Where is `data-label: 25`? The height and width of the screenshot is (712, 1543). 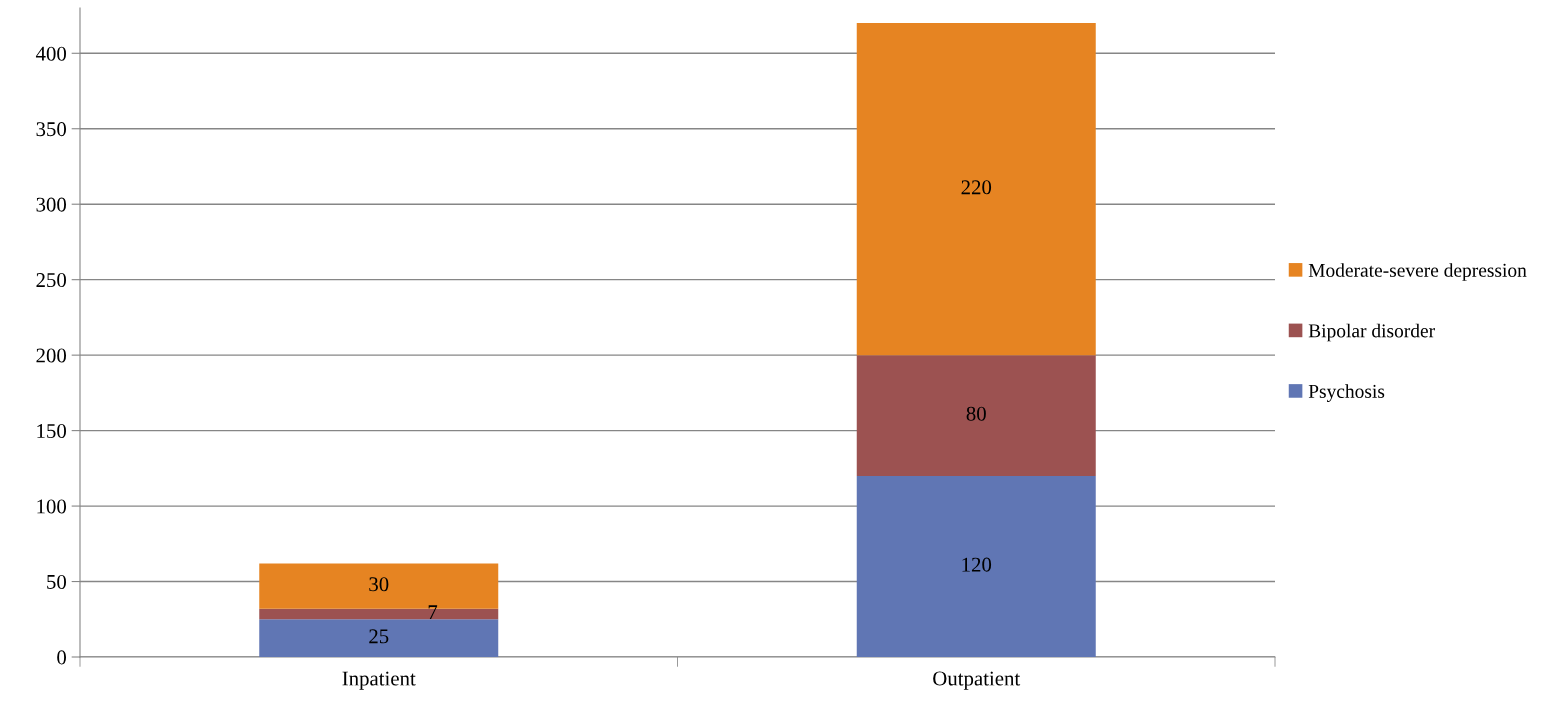
data-label: 25 is located at coordinates (379, 636).